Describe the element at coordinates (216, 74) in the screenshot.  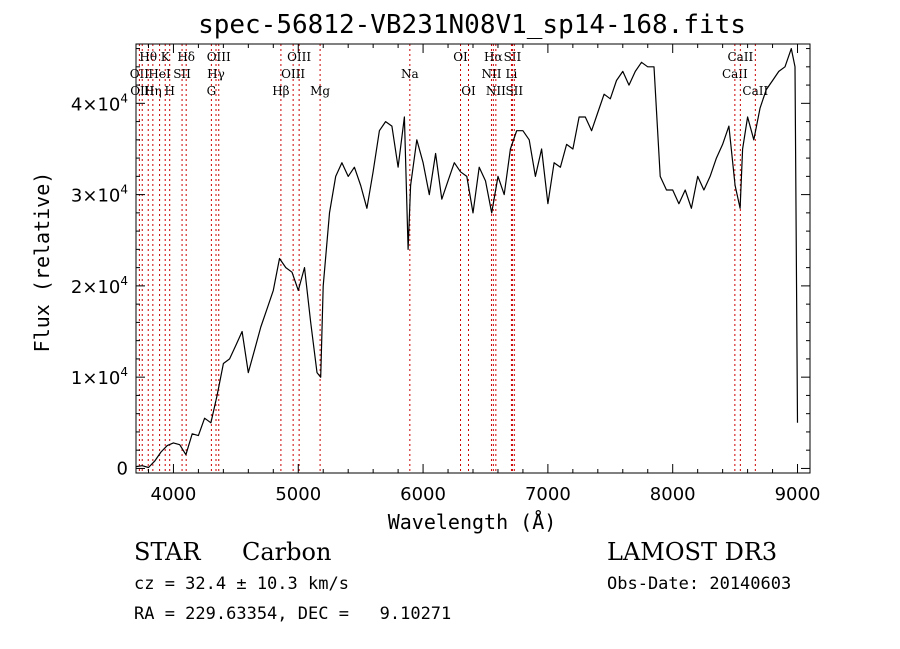
I see `spectral-line-label: Hγ` at that location.